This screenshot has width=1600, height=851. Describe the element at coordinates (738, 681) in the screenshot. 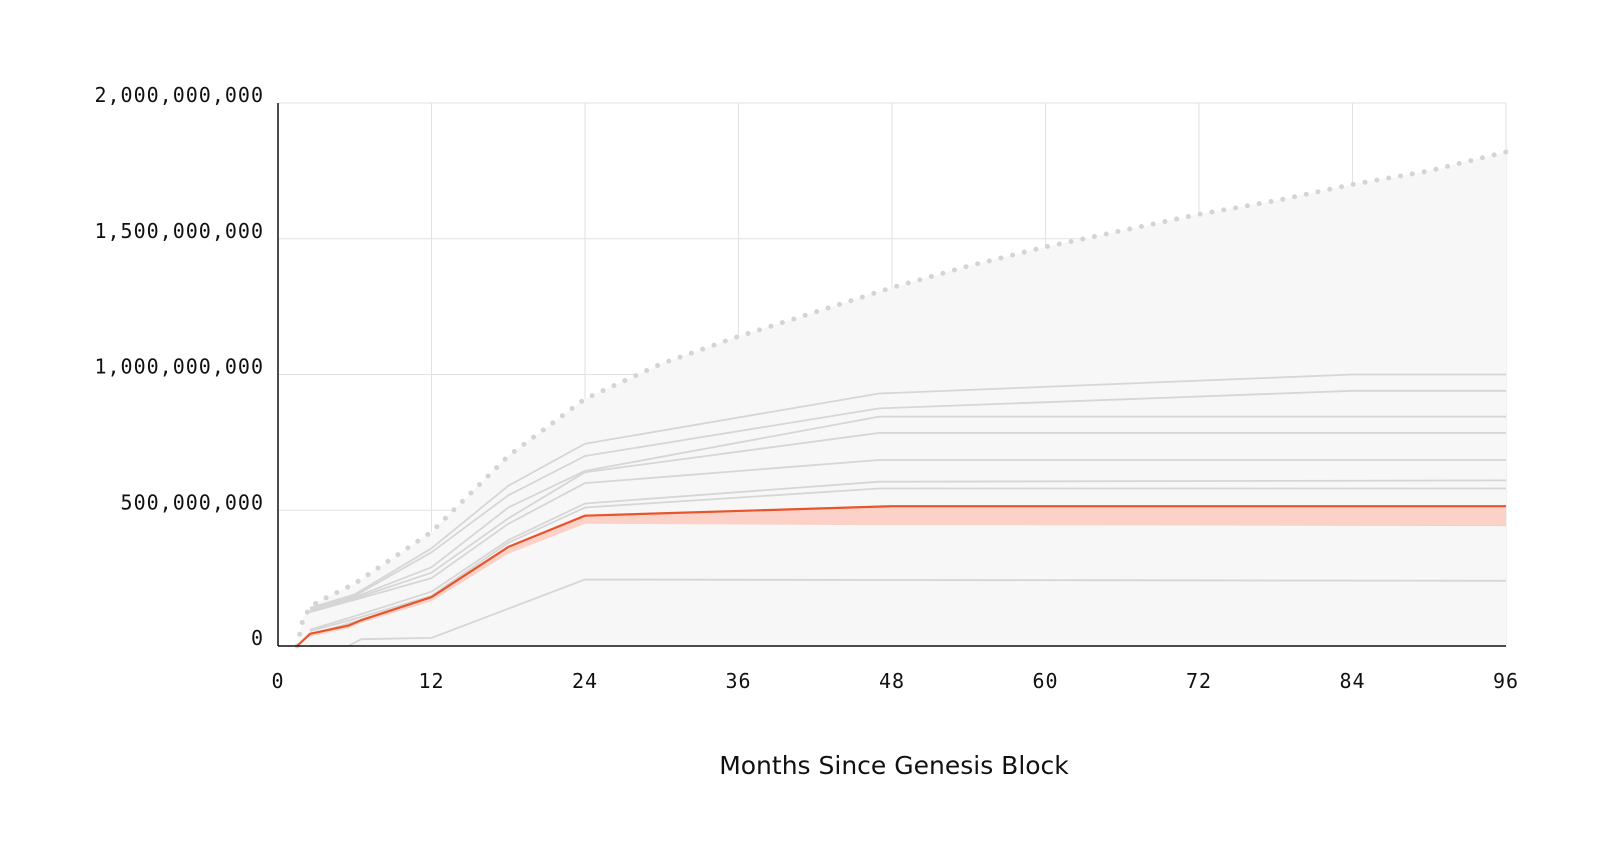

I see `x-tick-label: 36` at that location.